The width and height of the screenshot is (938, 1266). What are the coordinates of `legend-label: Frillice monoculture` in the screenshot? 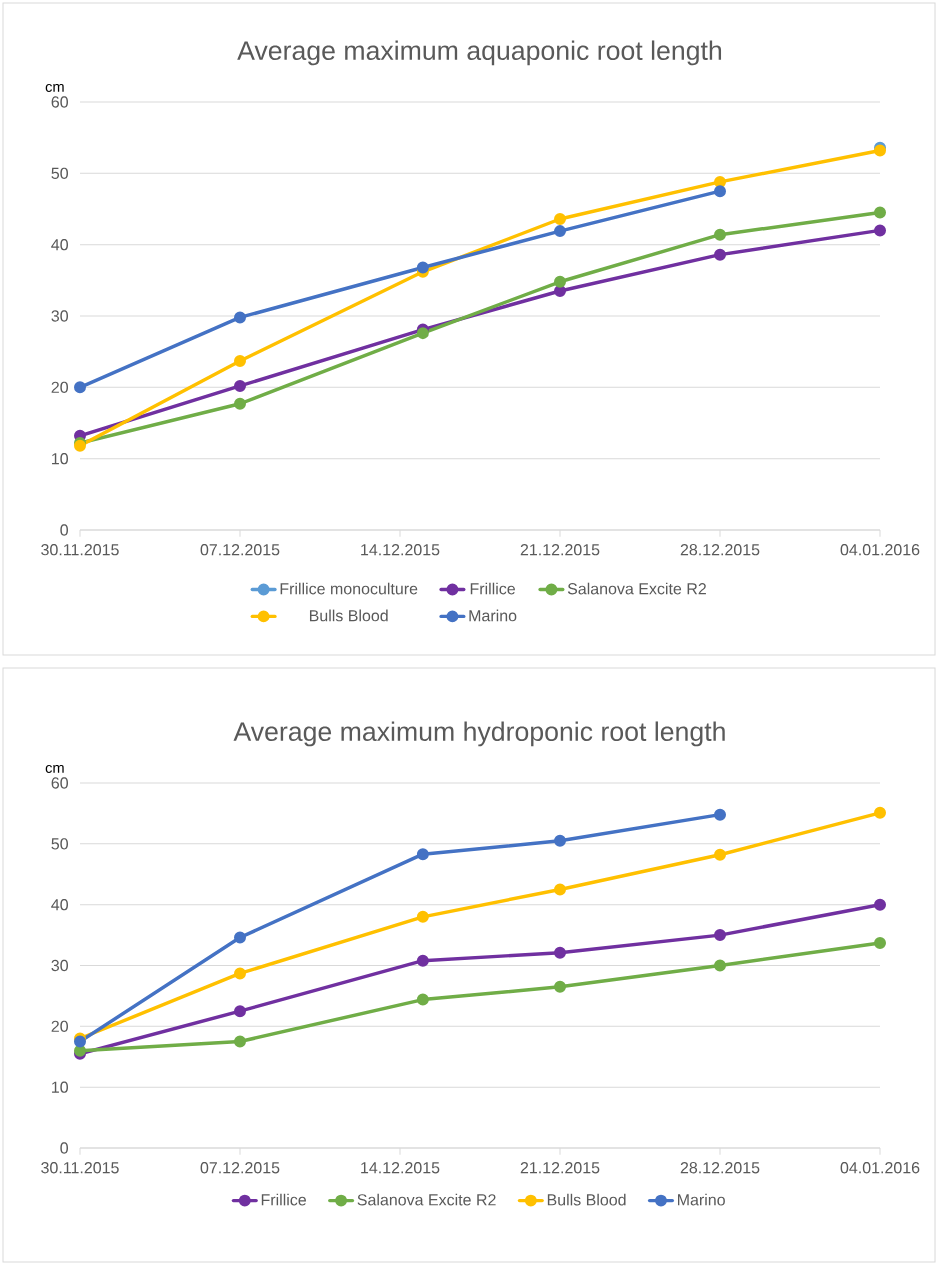 It's located at (349, 588).